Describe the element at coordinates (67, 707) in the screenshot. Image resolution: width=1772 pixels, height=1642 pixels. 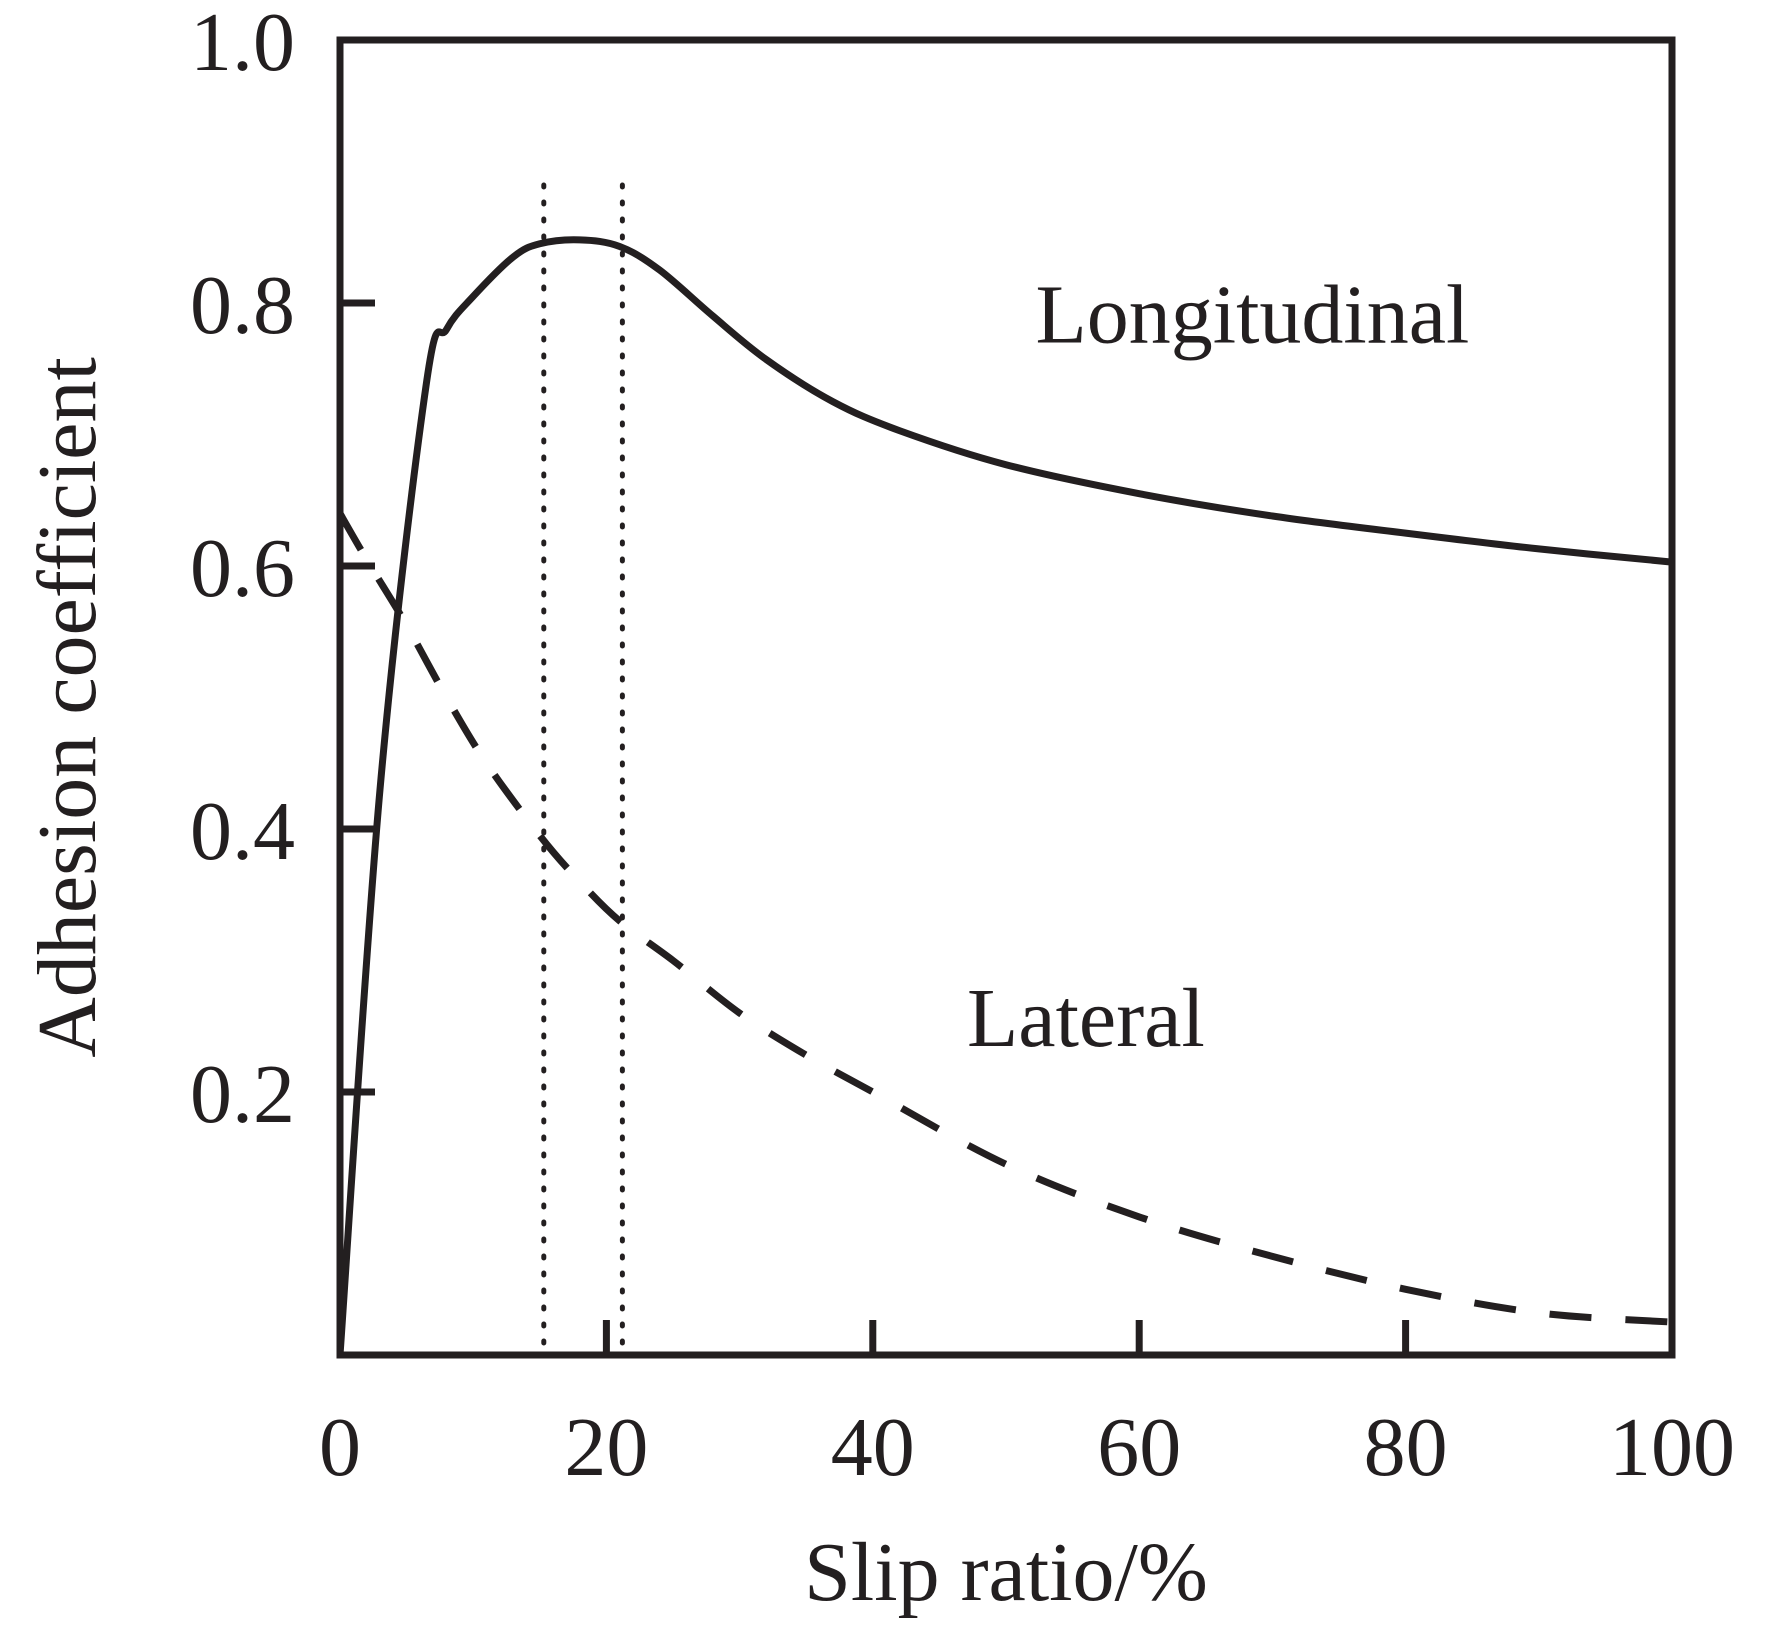
I see `y-axis-title: Adhesion coefficient` at that location.